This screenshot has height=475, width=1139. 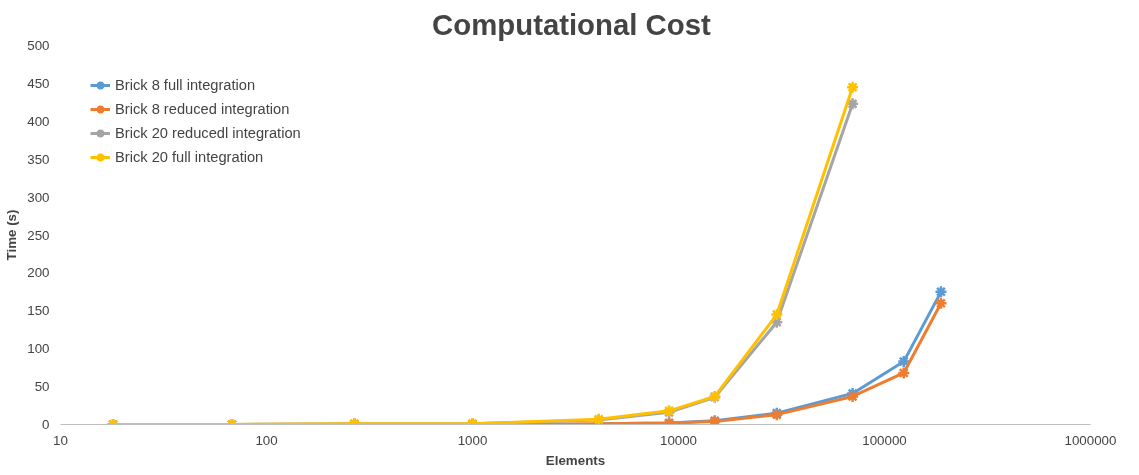 I want to click on x-tick-label: 1000, so click(x=472, y=440).